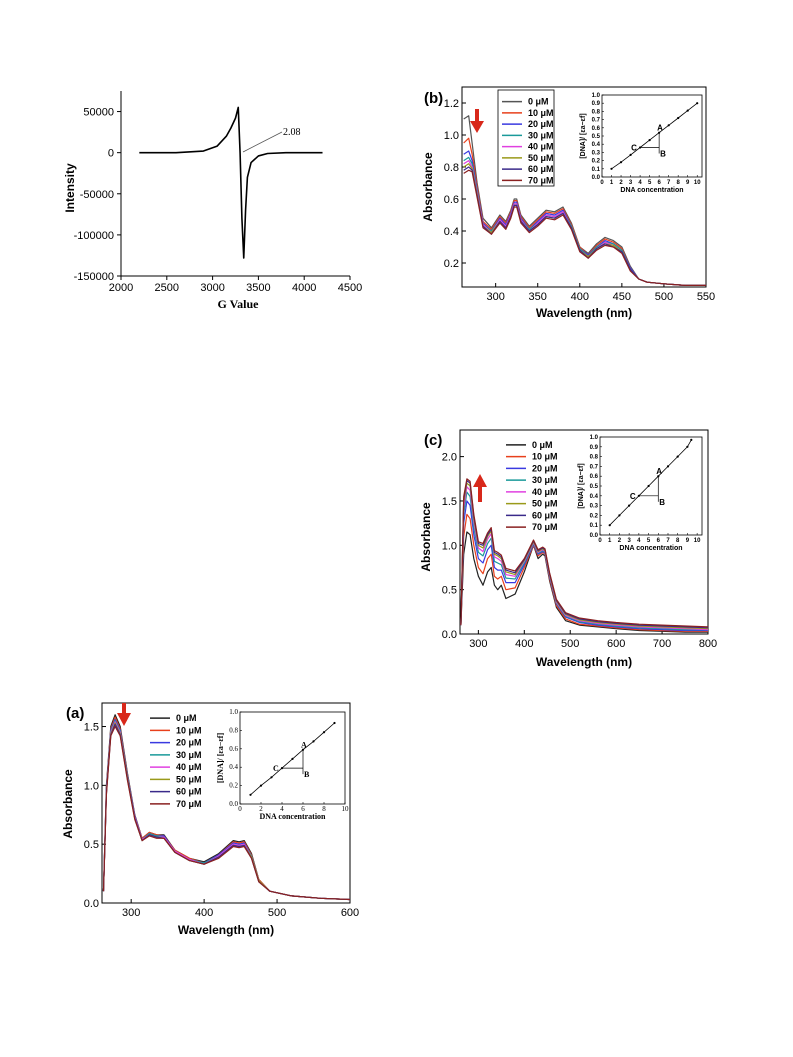  What do you see at coordinates (426, 537) in the screenshot?
I see `panel-c-y-label: Absorbance` at bounding box center [426, 537].